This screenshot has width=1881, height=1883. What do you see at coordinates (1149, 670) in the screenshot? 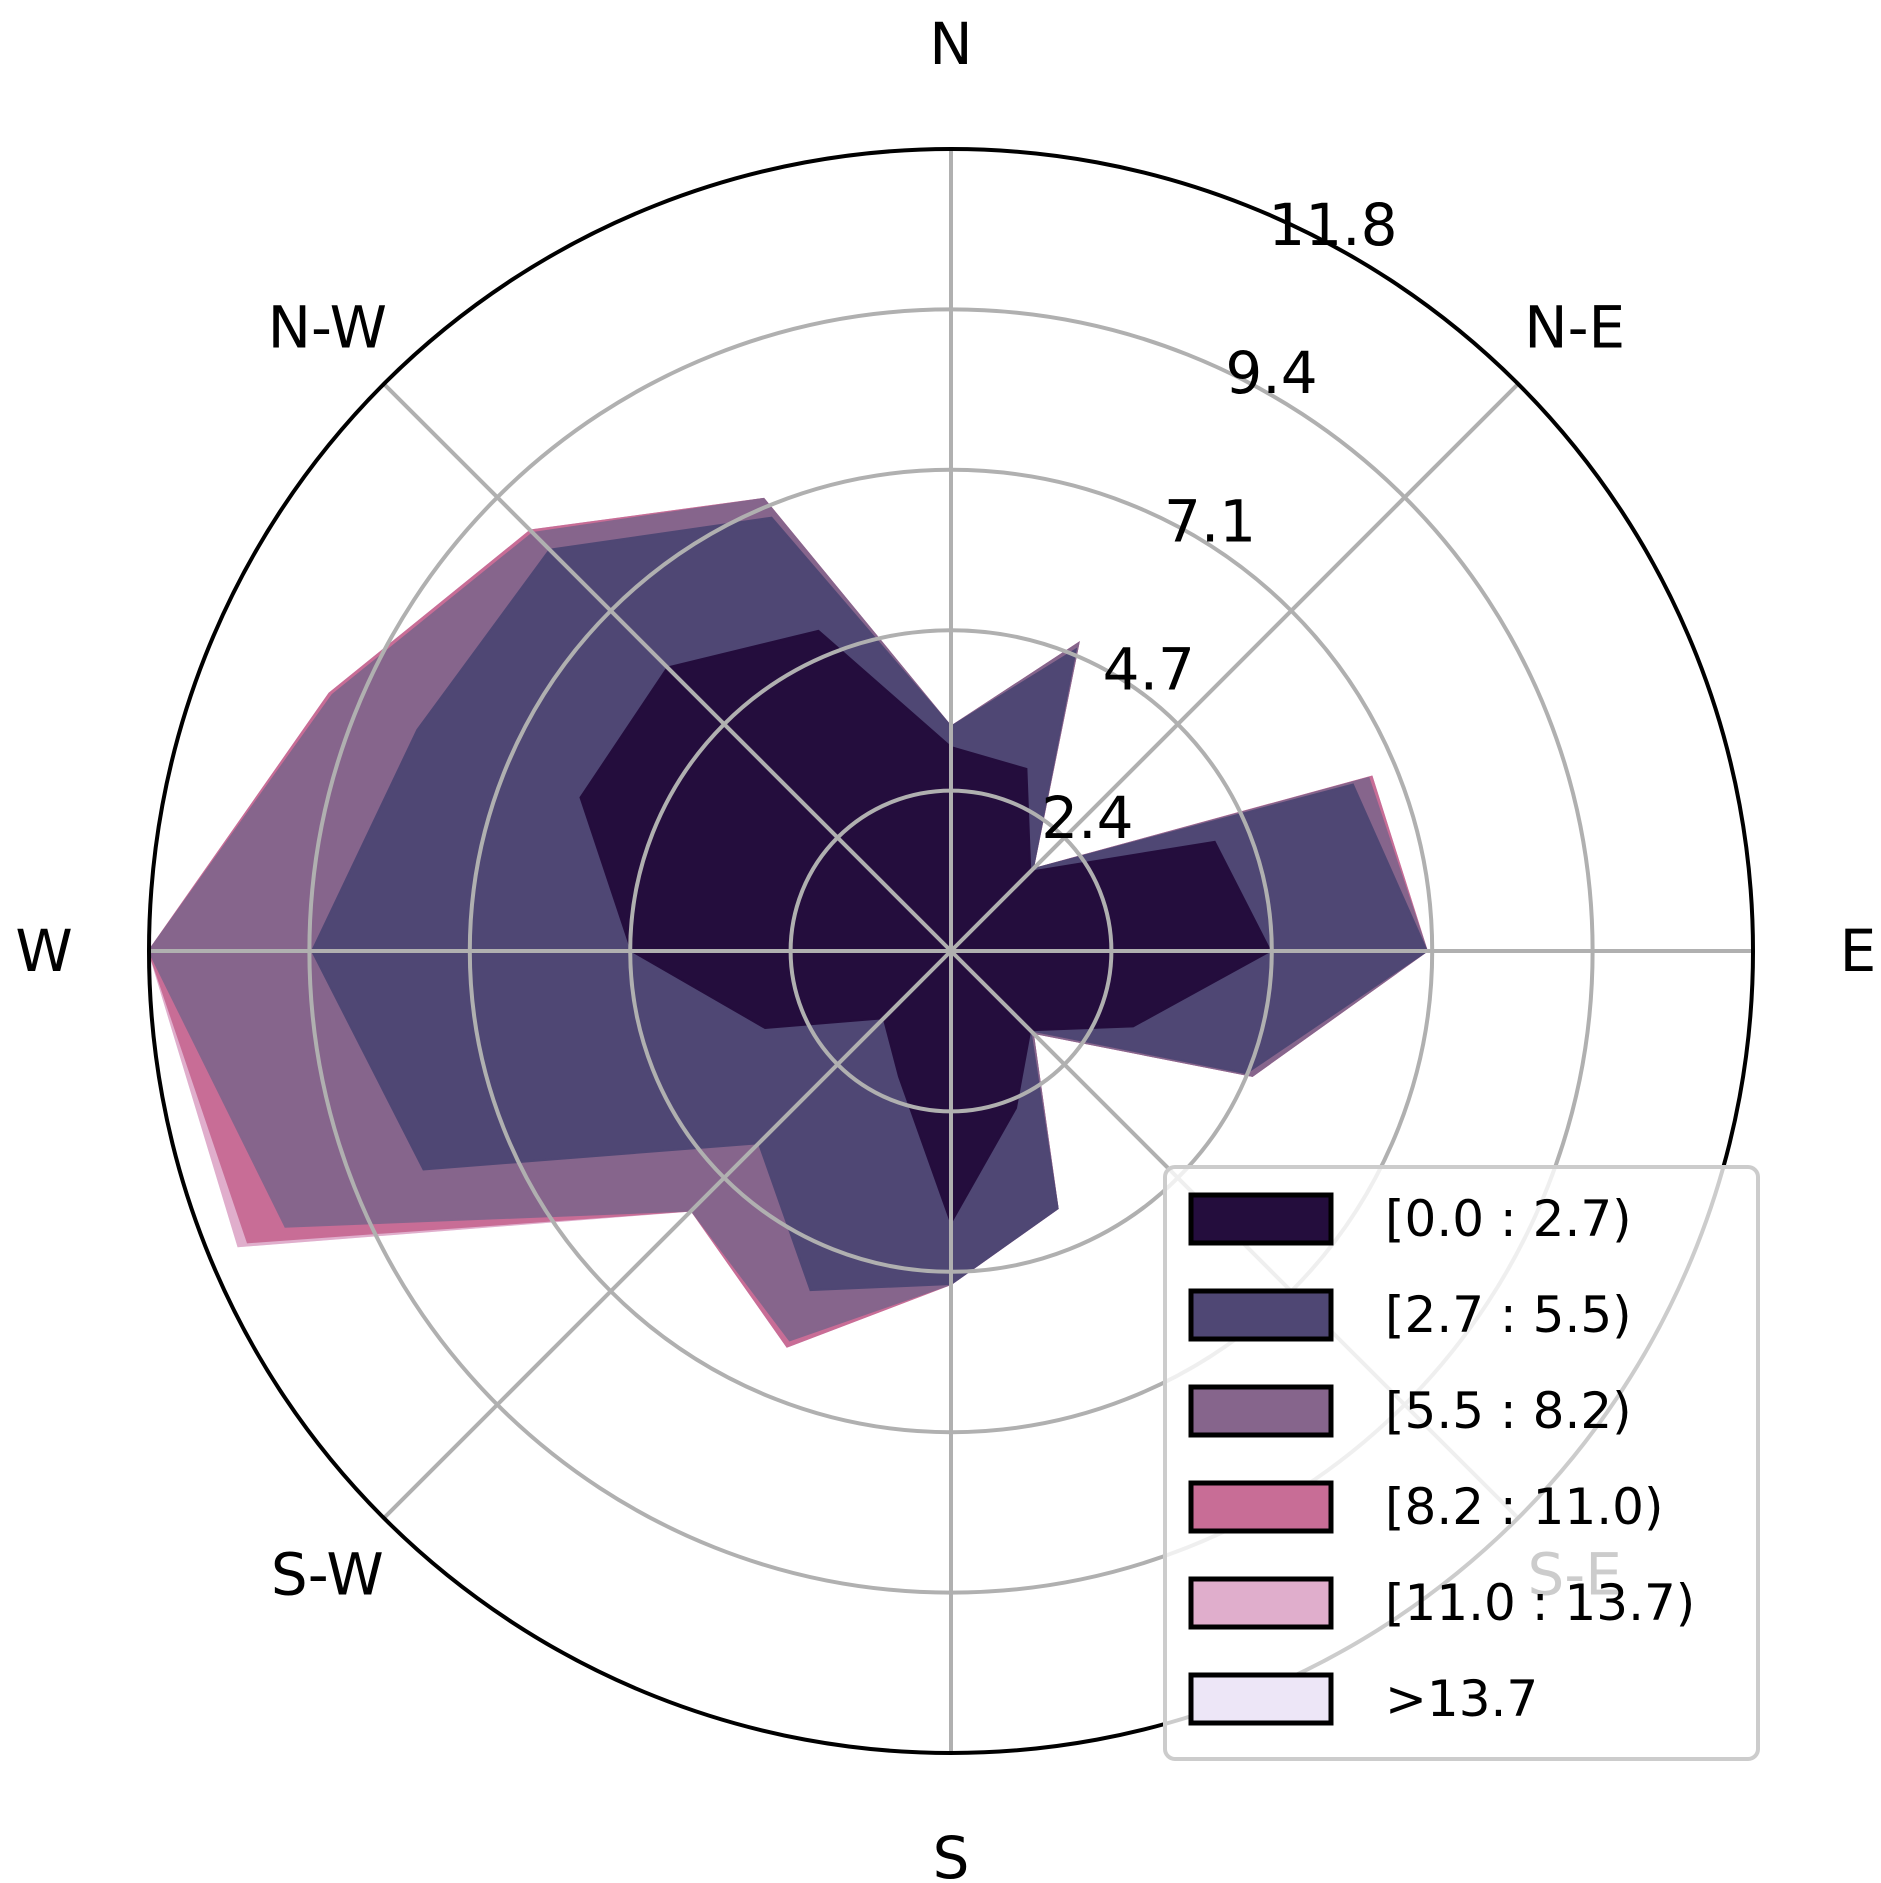
I see `radial-tick-label: 4.7` at bounding box center [1149, 670].